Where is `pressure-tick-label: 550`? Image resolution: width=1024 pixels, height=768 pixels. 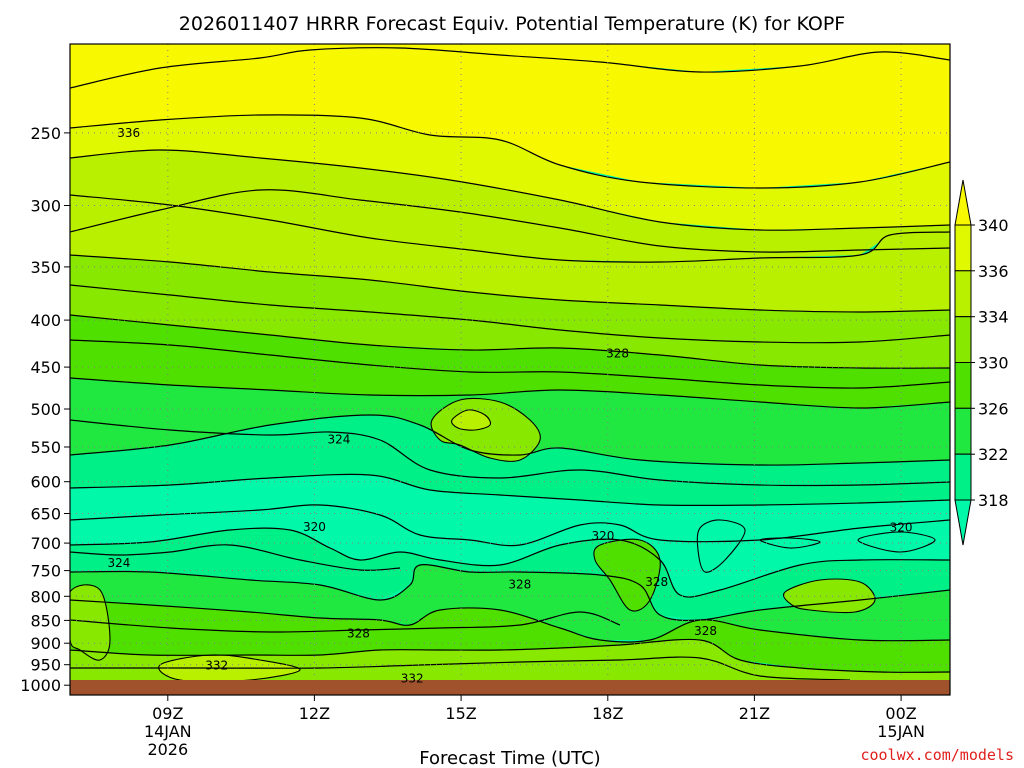 pressure-tick-label: 550 is located at coordinates (45, 447).